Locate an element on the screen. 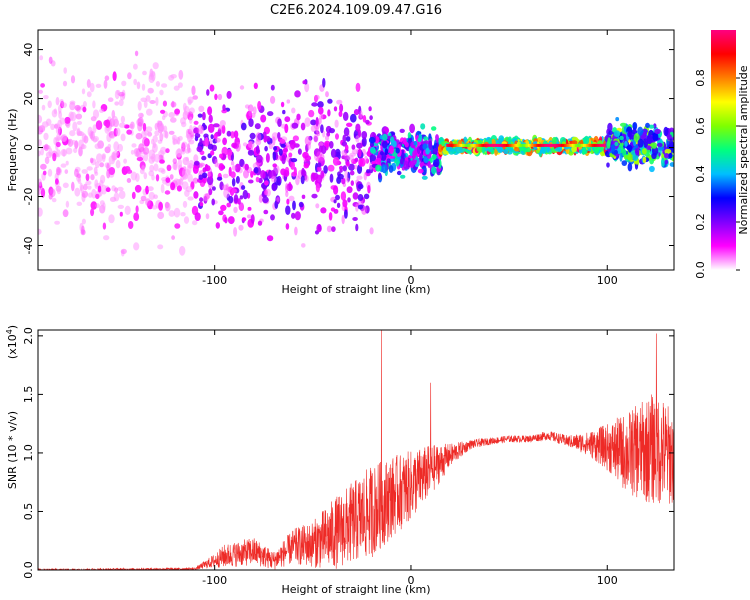 The width and height of the screenshot is (750, 600). x-tick-label: -100 is located at coordinates (214, 280).